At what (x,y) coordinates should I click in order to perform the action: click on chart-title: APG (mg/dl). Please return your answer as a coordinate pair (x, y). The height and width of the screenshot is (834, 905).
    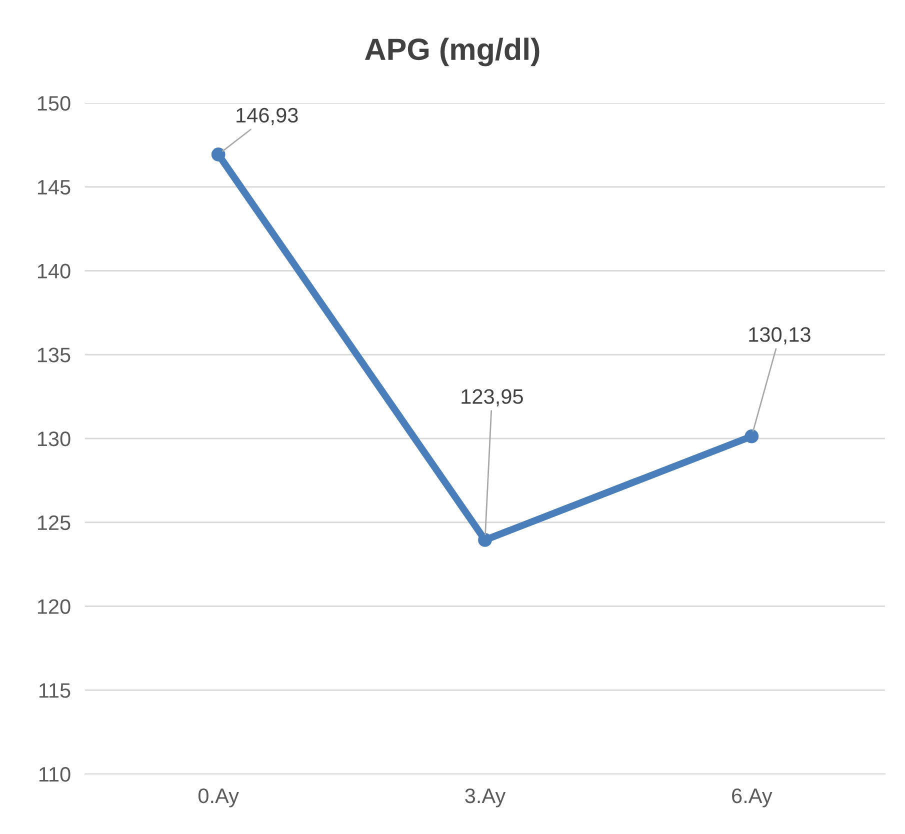
    Looking at the image, I should click on (452, 52).